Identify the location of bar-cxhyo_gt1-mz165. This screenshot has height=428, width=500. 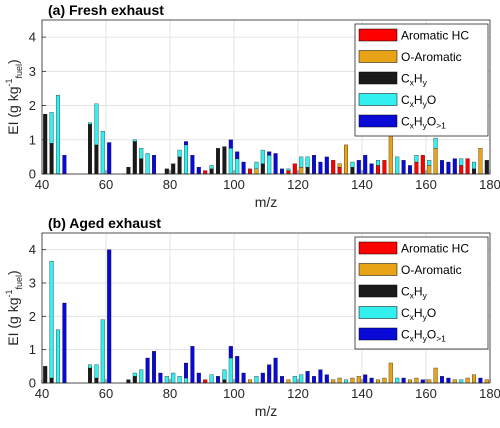
(442, 167).